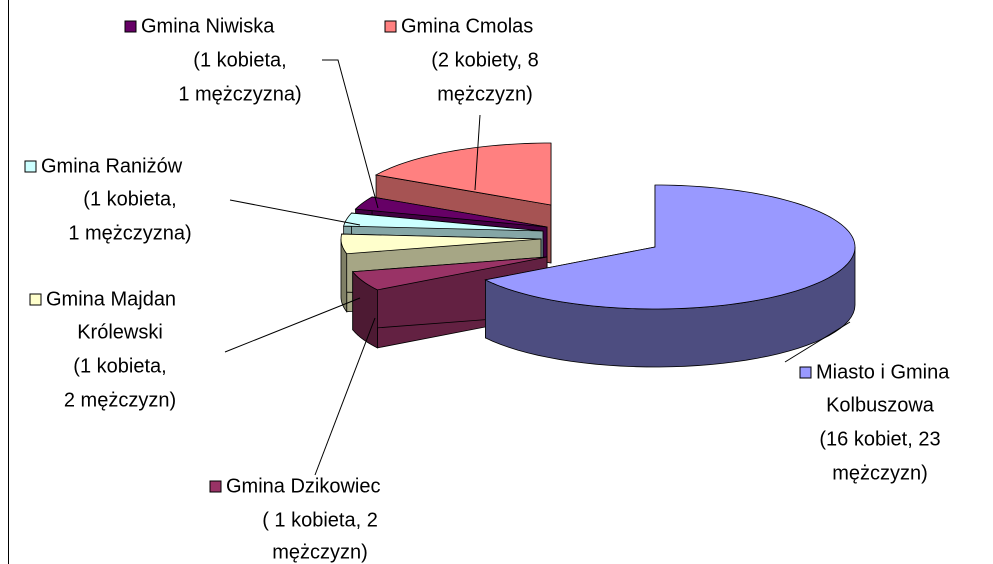 Image resolution: width=993 pixels, height=564 pixels. What do you see at coordinates (120, 332) in the screenshot?
I see `slice-label: Królewski` at bounding box center [120, 332].